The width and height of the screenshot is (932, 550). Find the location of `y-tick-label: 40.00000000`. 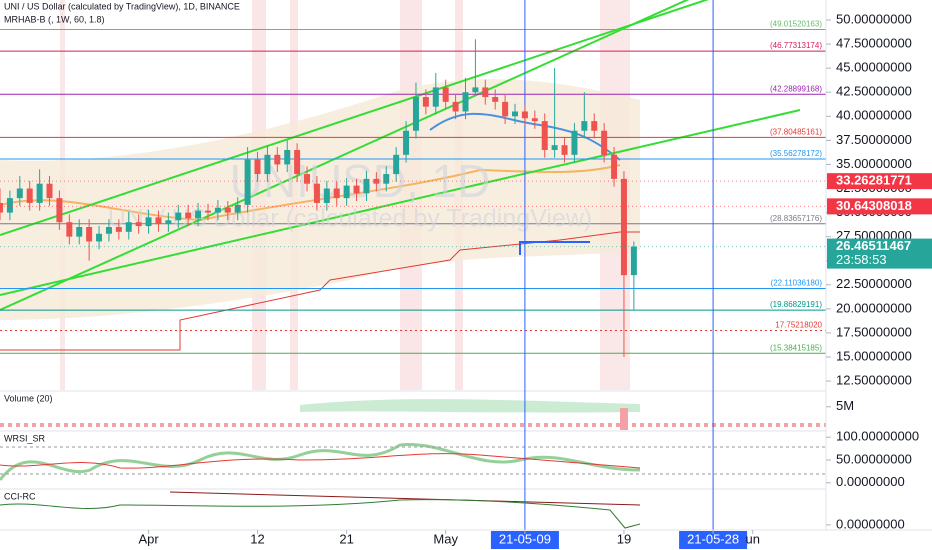

y-tick-label: 40.00000000 is located at coordinates (874, 115).